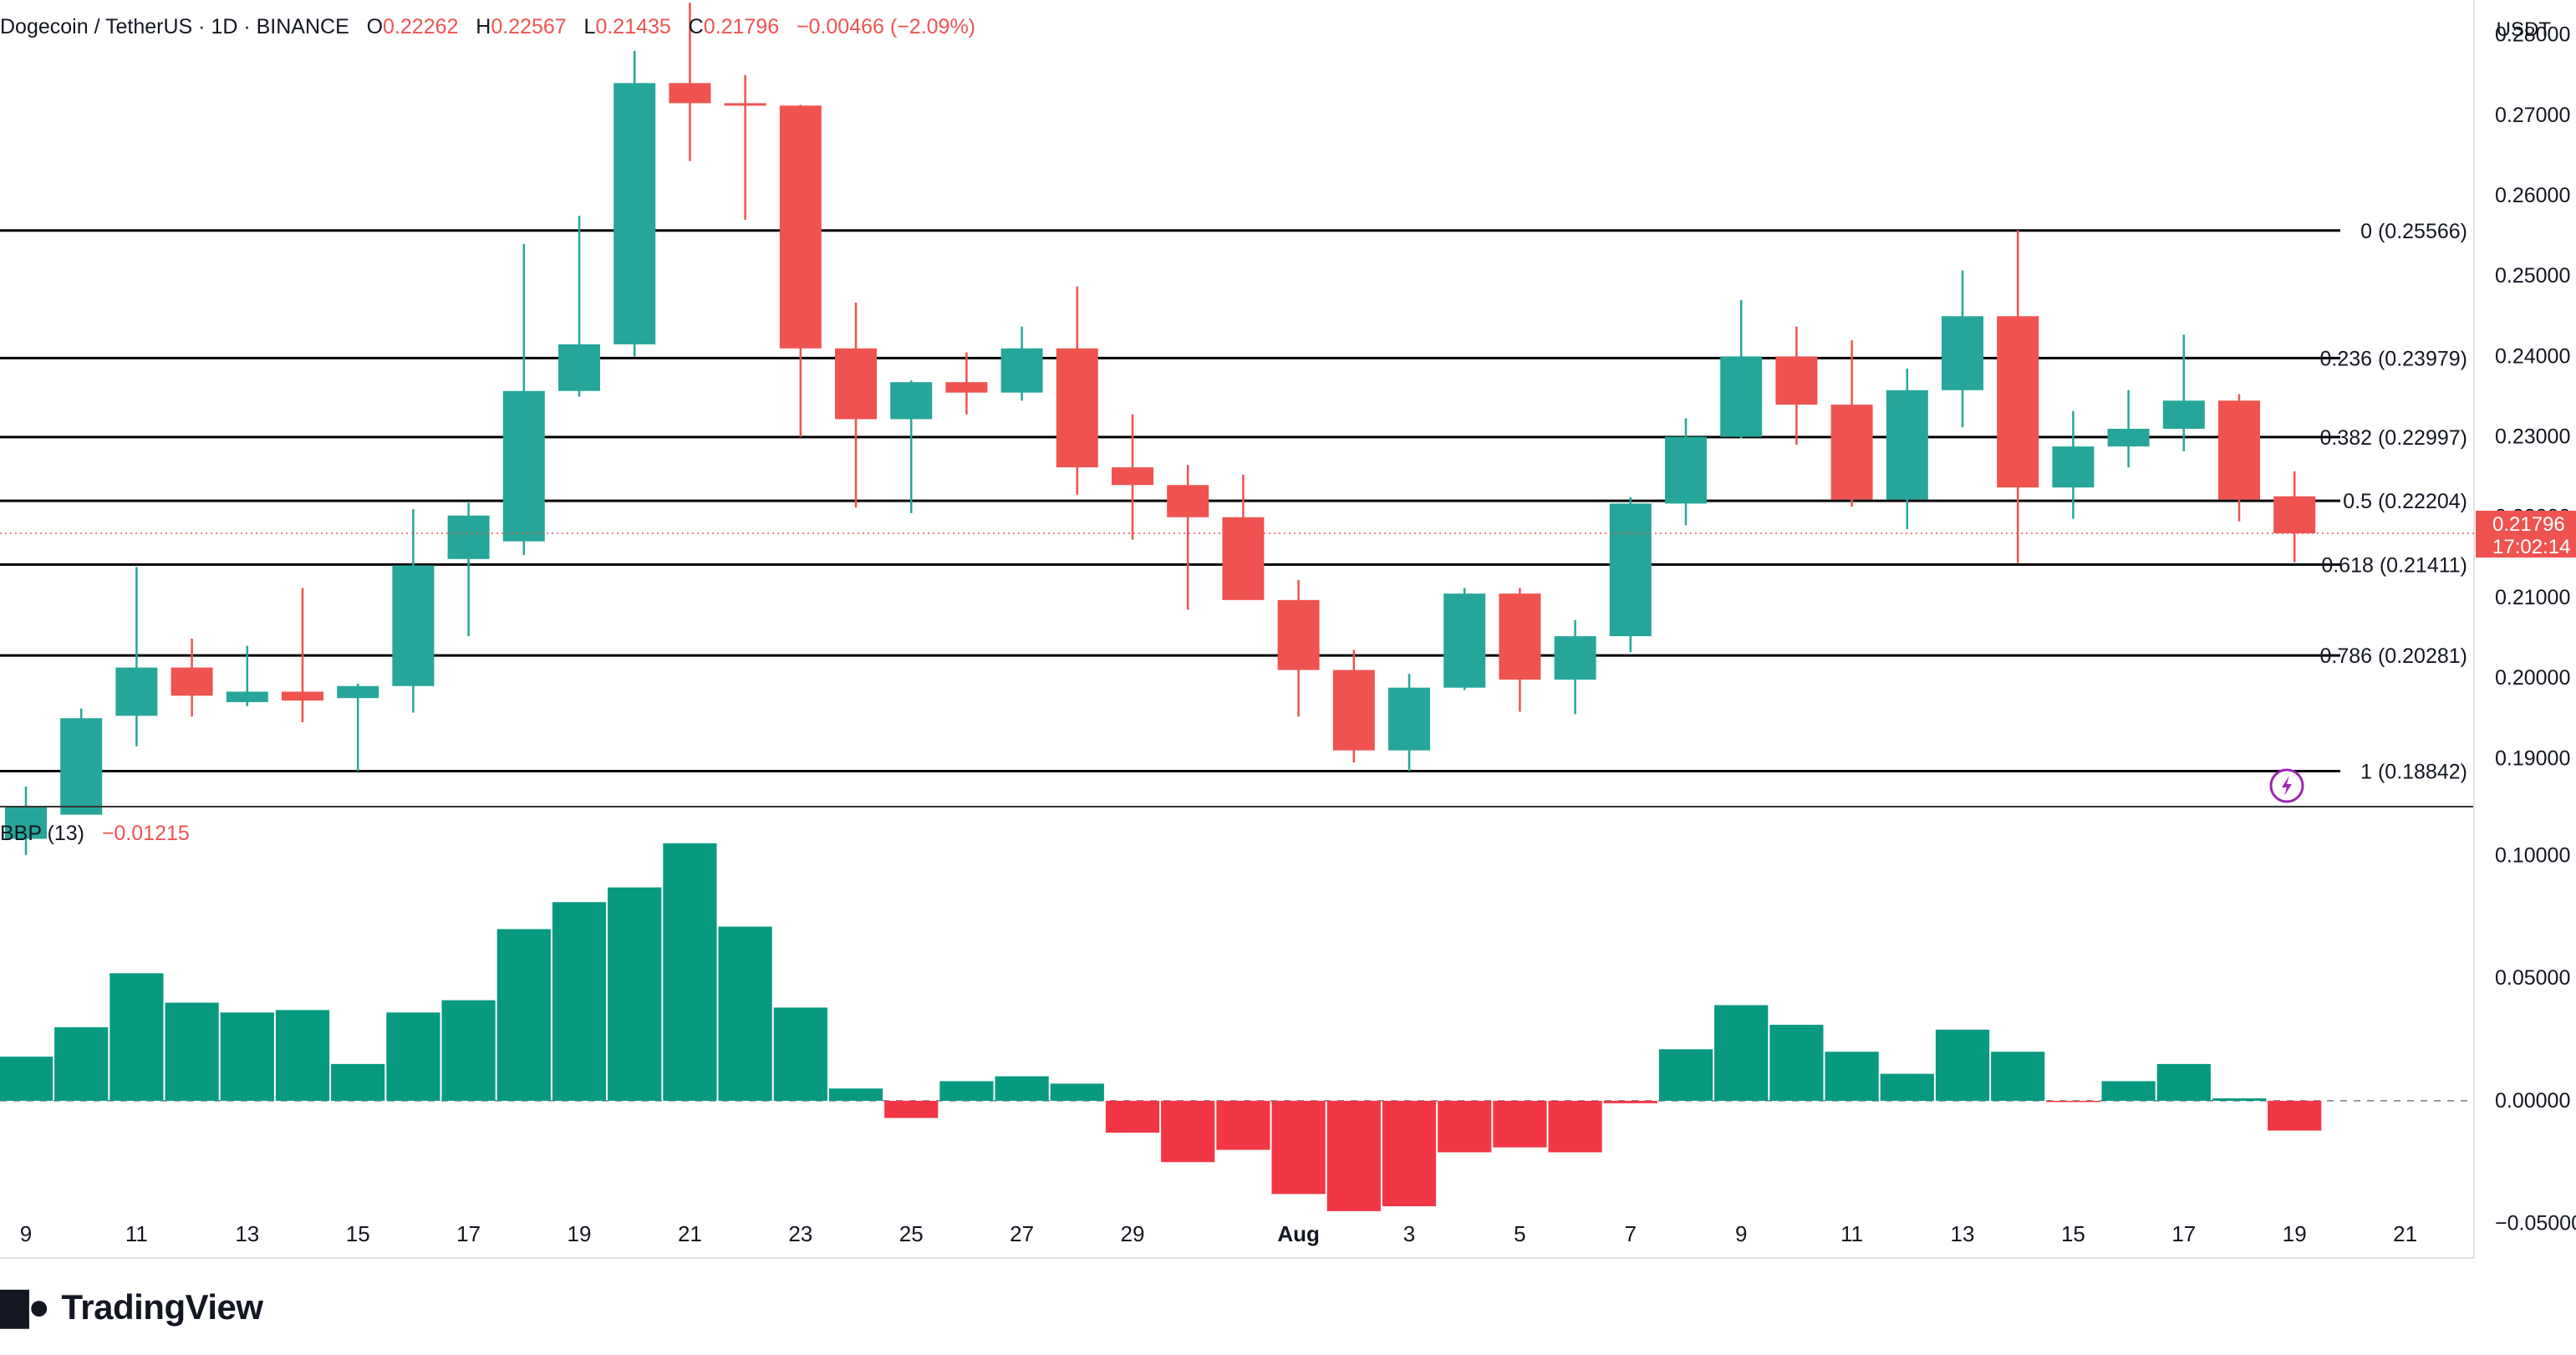 The height and width of the screenshot is (1355, 2576). Describe the element at coordinates (1741, 1234) in the screenshot. I see `time-tick-label: 9` at that location.